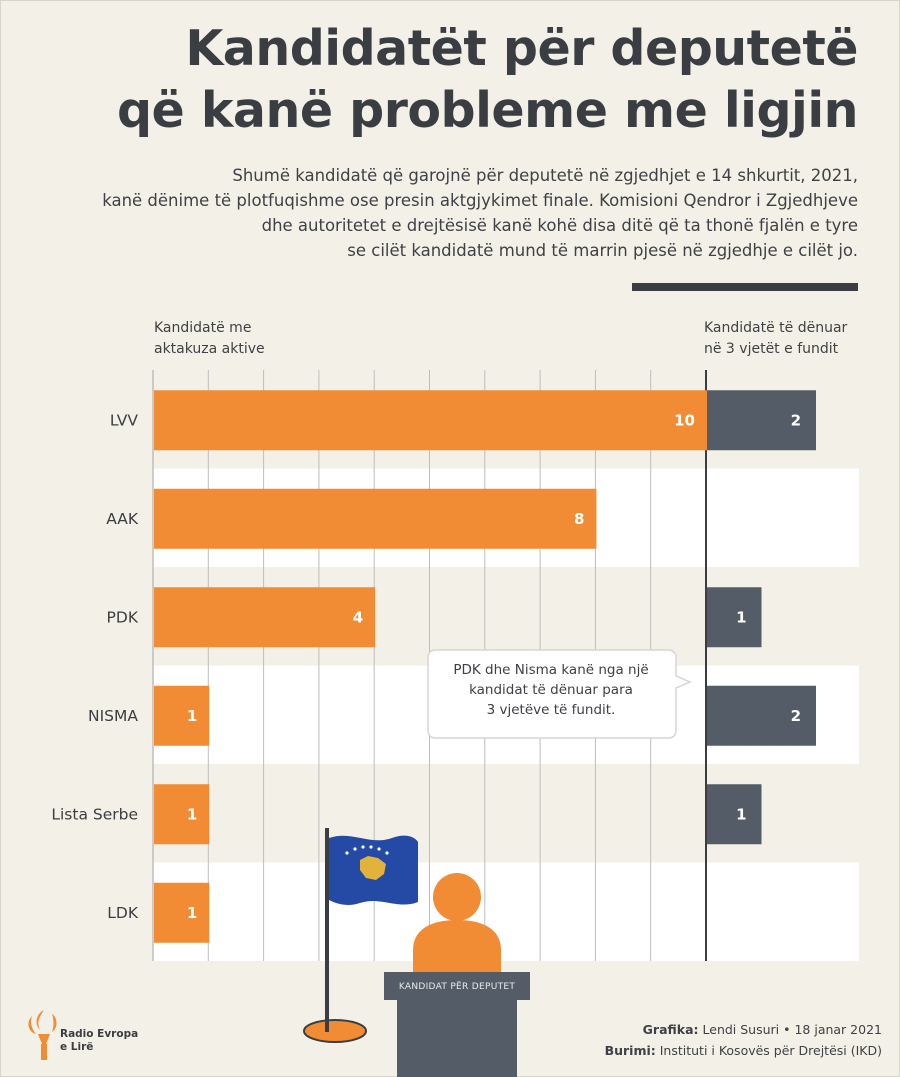 Image resolution: width=900 pixels, height=1077 pixels. I want to click on bar-value-label: 10, so click(684, 420).